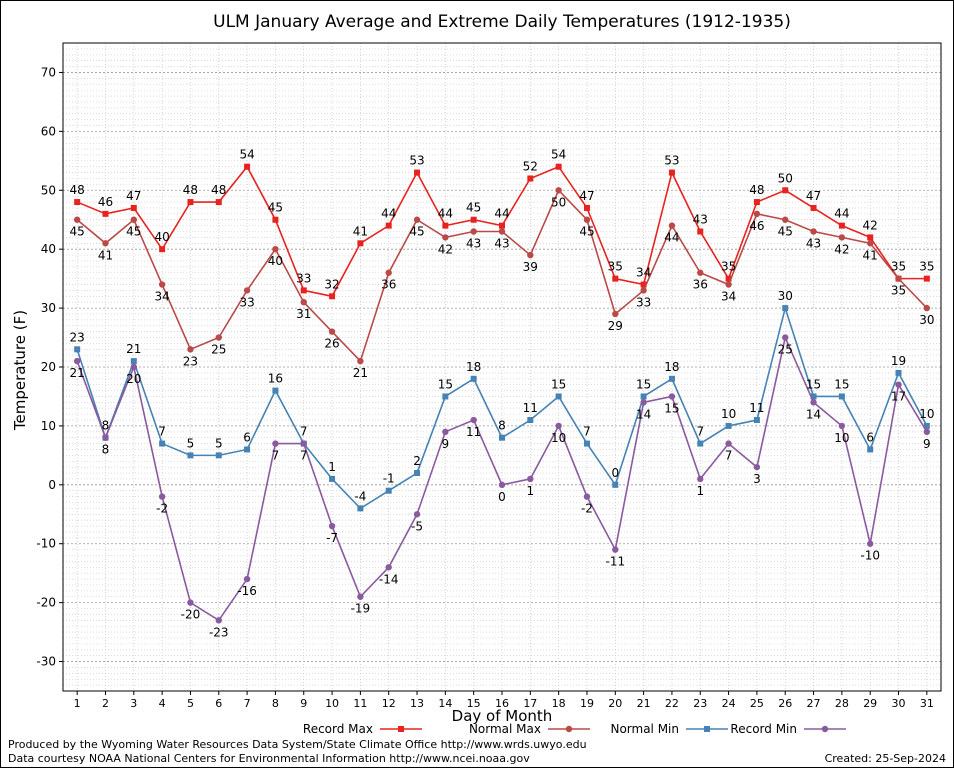  What do you see at coordinates (502, 716) in the screenshot?
I see `x-axis-label: Day of Month` at bounding box center [502, 716].